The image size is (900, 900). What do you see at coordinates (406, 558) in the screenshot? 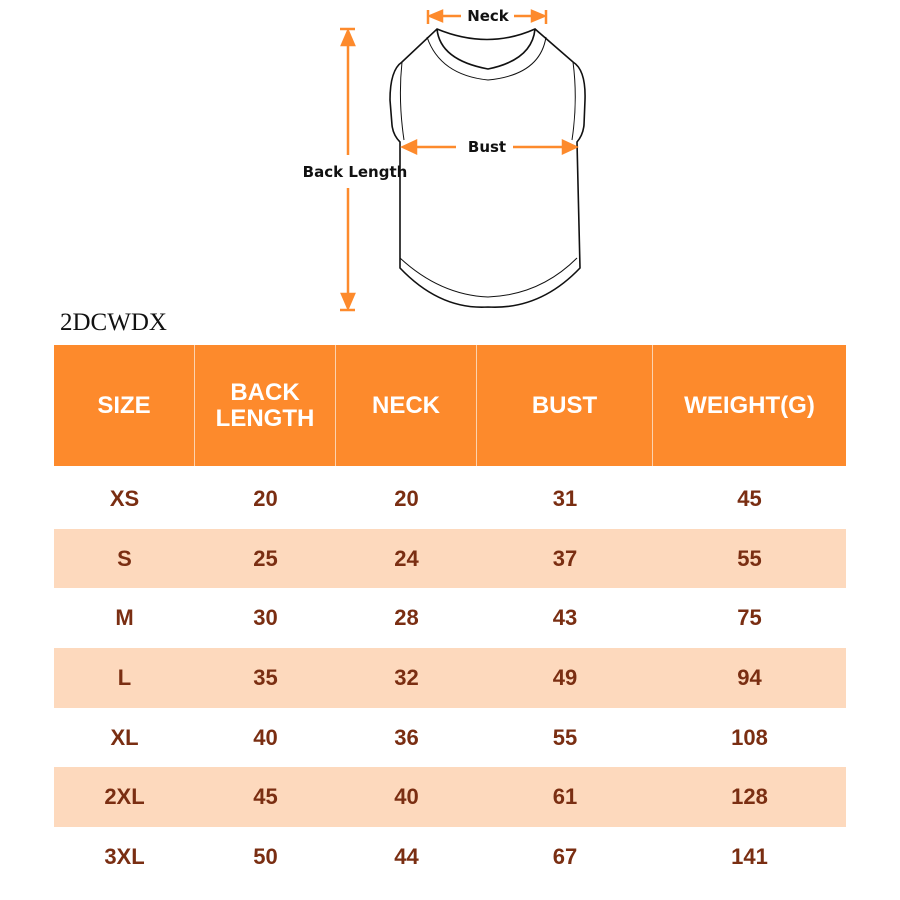
I see `cell-neck: 24` at bounding box center [406, 558].